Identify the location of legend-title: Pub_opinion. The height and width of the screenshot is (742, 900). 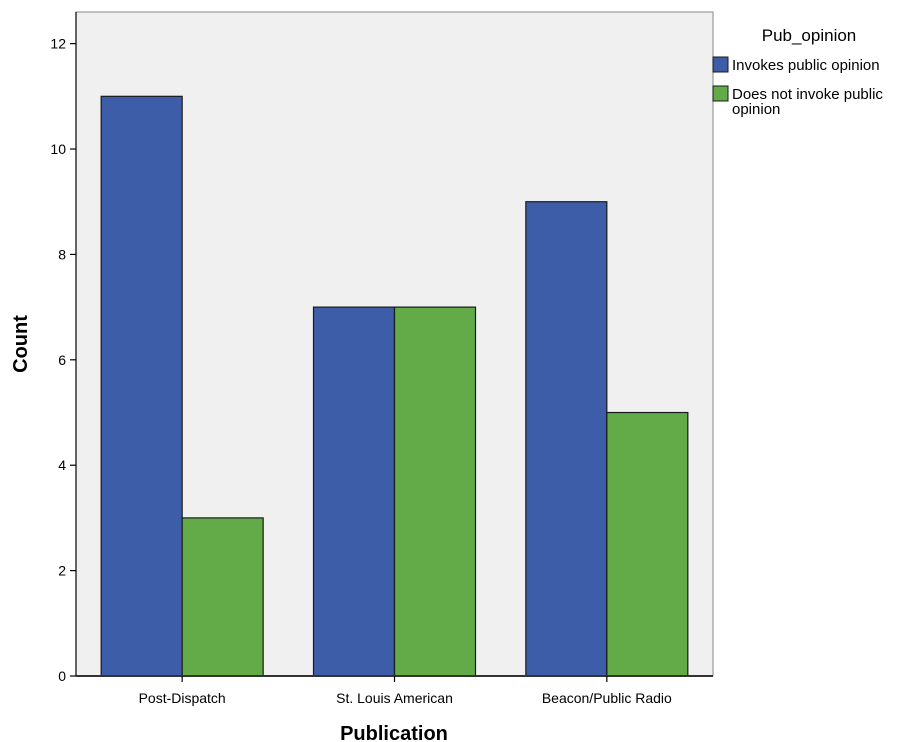
(809, 35).